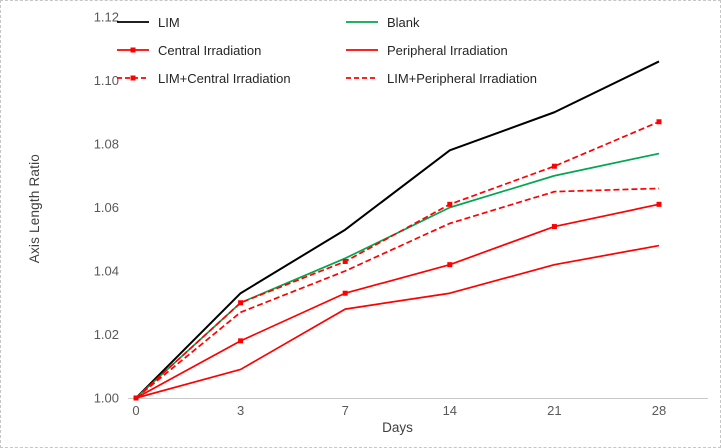  I want to click on legend-item-central-irradiation: Central Irradiation, so click(231, 50).